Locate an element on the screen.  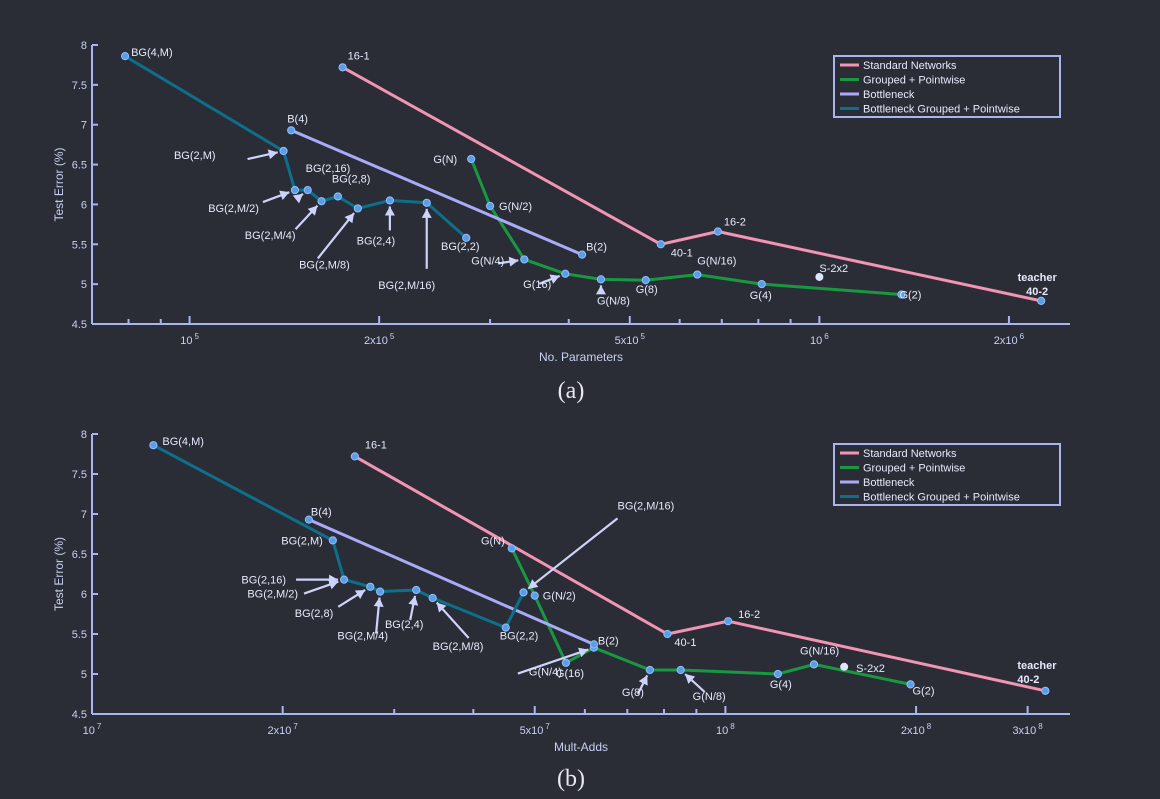
point-label-bg-2-m-8: BG(2,M/8) is located at coordinates (324, 265).